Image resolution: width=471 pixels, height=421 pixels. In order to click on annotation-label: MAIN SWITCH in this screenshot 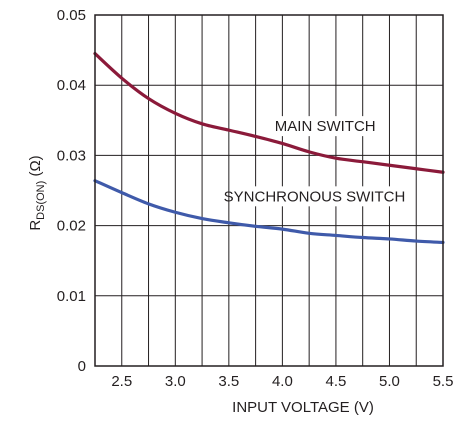, I will do `click(325, 126)`.